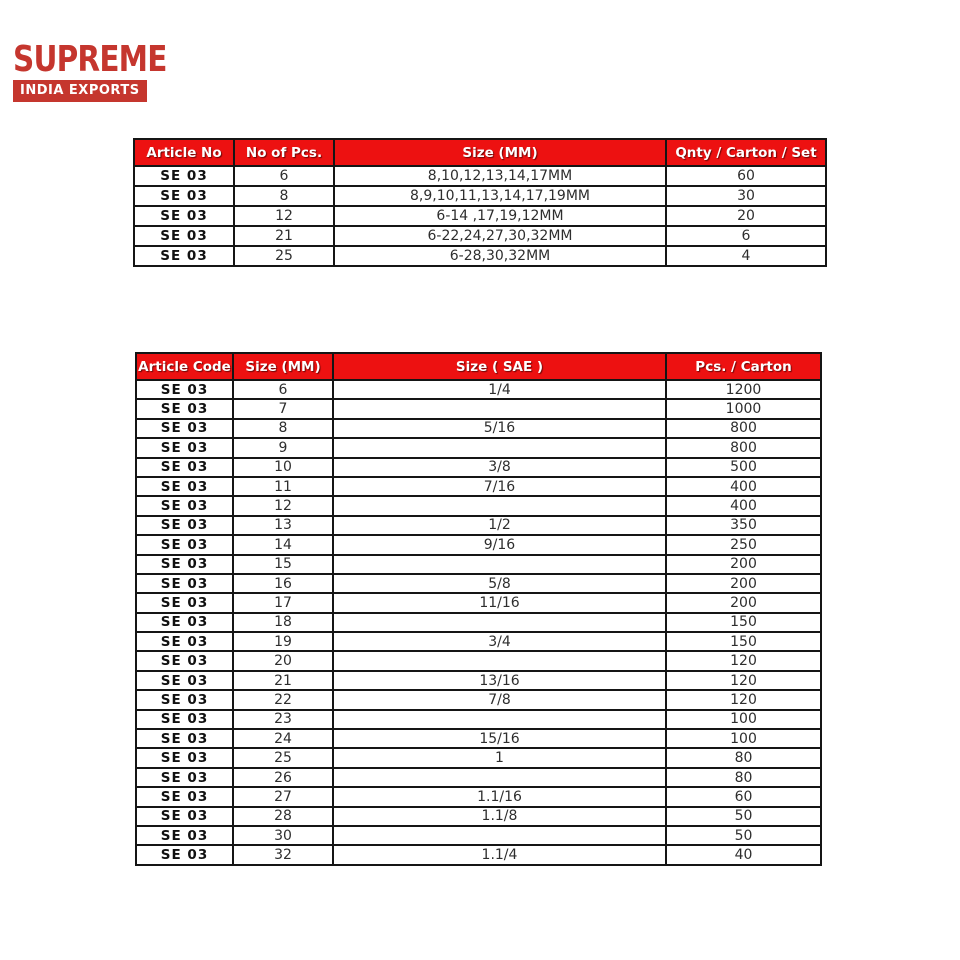 The image size is (960, 960). Describe the element at coordinates (480, 236) in the screenshot. I see `table-row: SE 03 21 6-22,24,27,30,32MM 6` at that location.